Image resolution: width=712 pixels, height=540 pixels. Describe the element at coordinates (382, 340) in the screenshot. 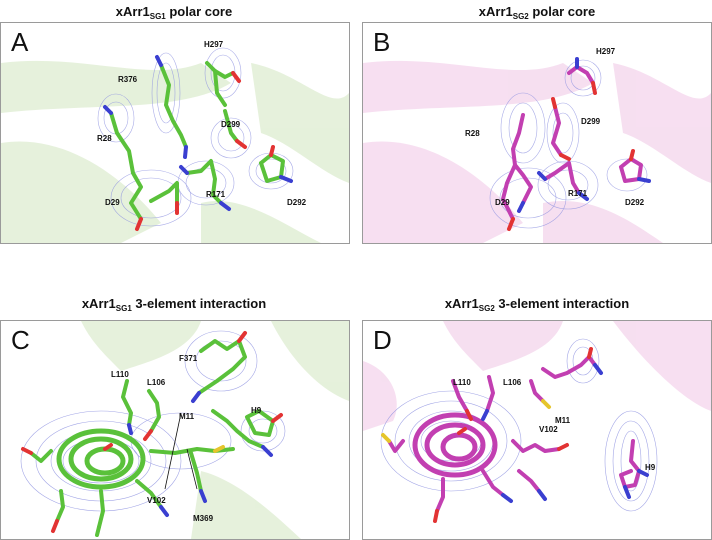

I see `panel-letter: D` at that location.